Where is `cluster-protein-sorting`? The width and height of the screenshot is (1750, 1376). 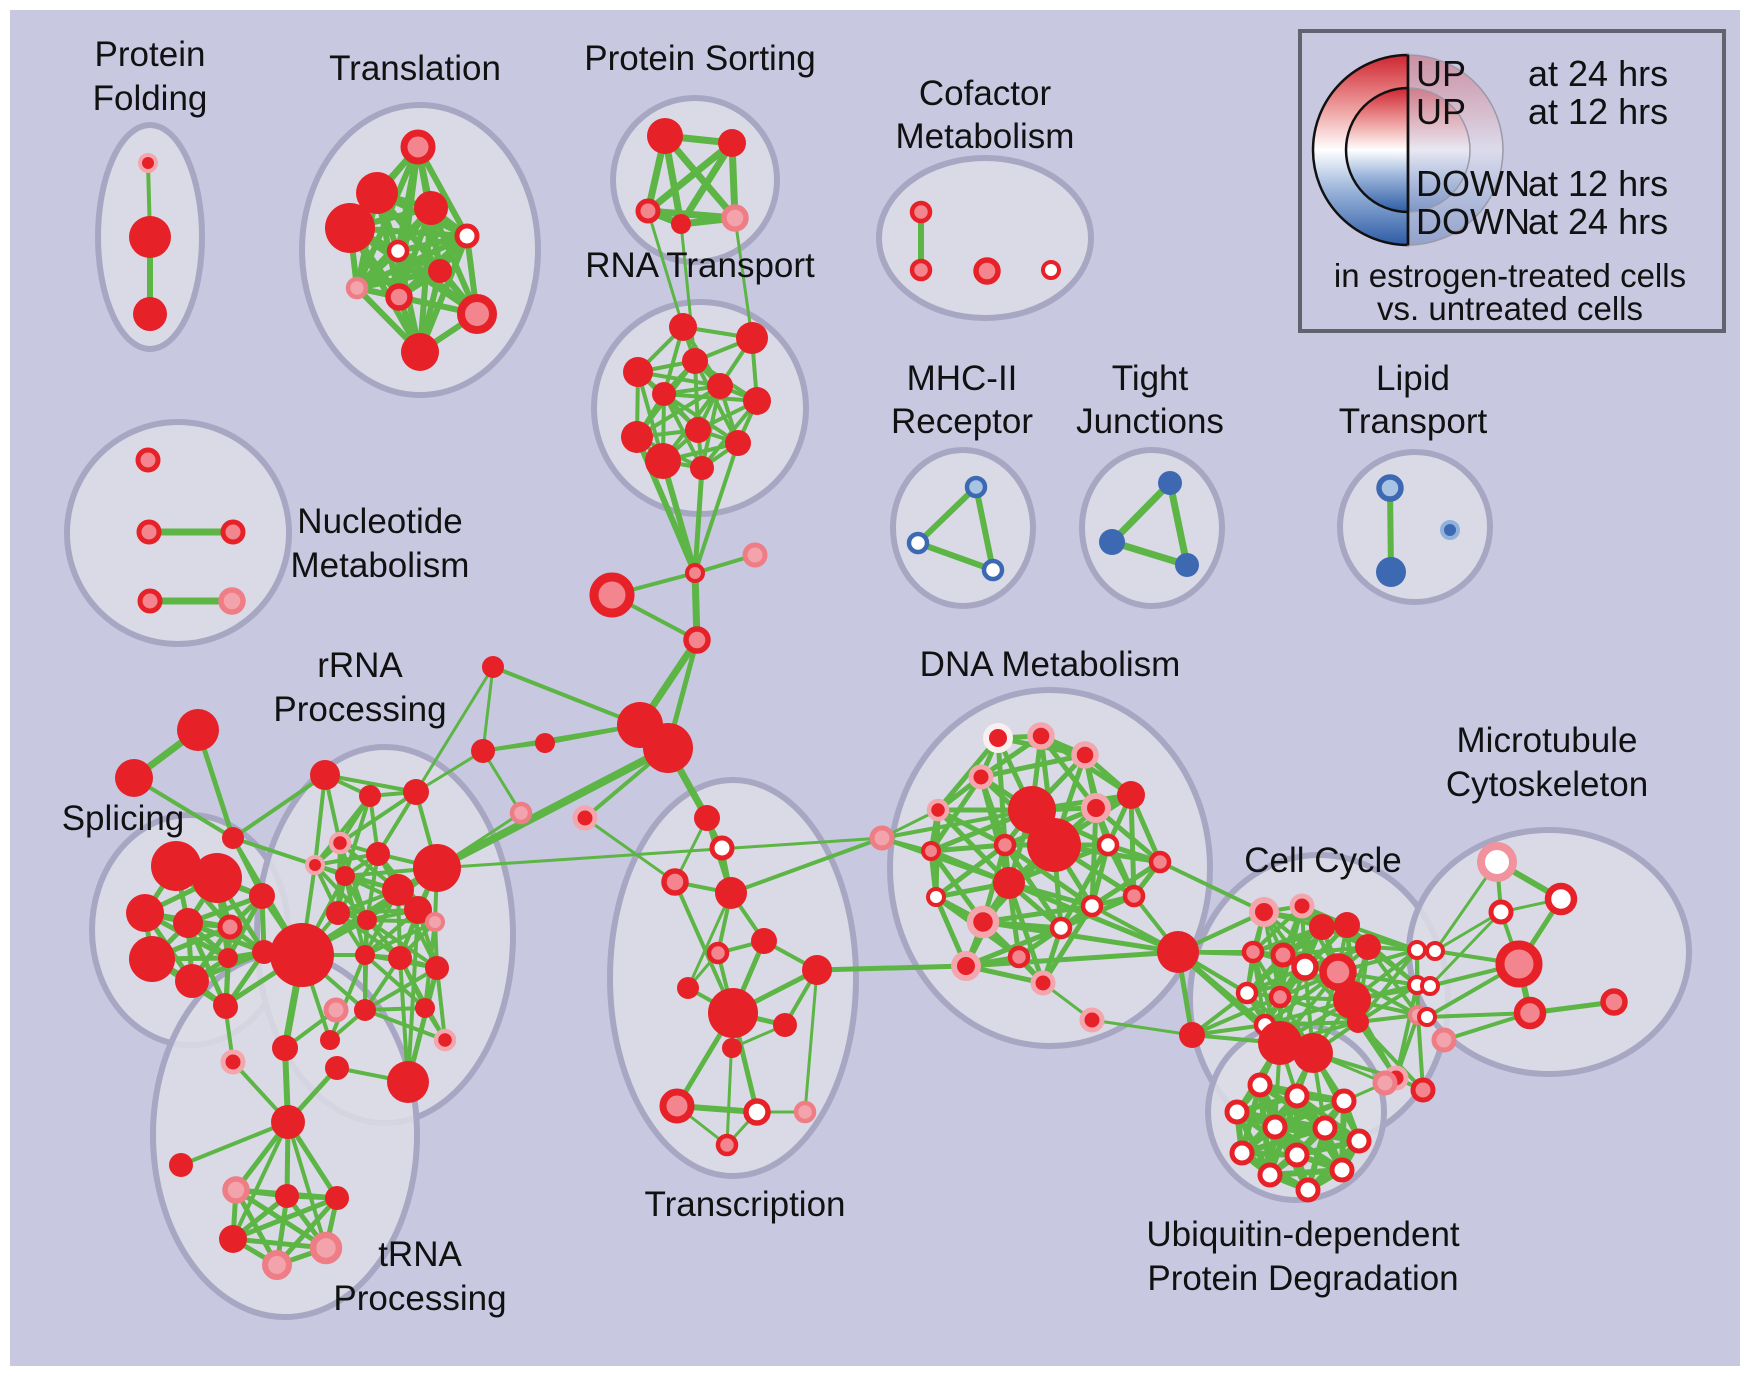
cluster-protein-sorting is located at coordinates (695, 180).